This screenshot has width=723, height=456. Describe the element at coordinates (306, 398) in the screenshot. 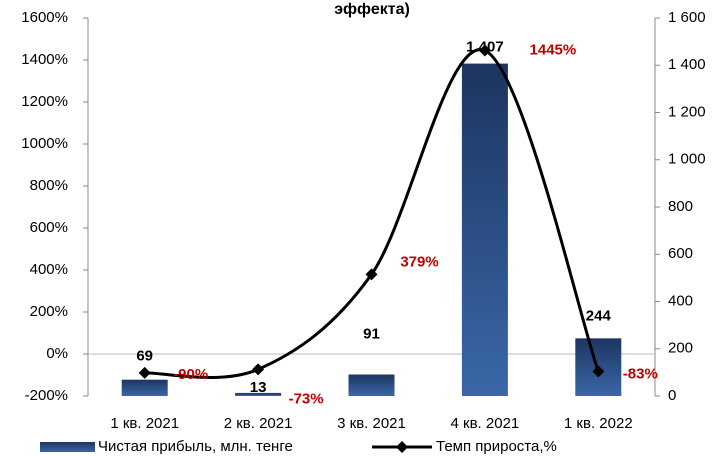

I see `line-label: -73%` at that location.